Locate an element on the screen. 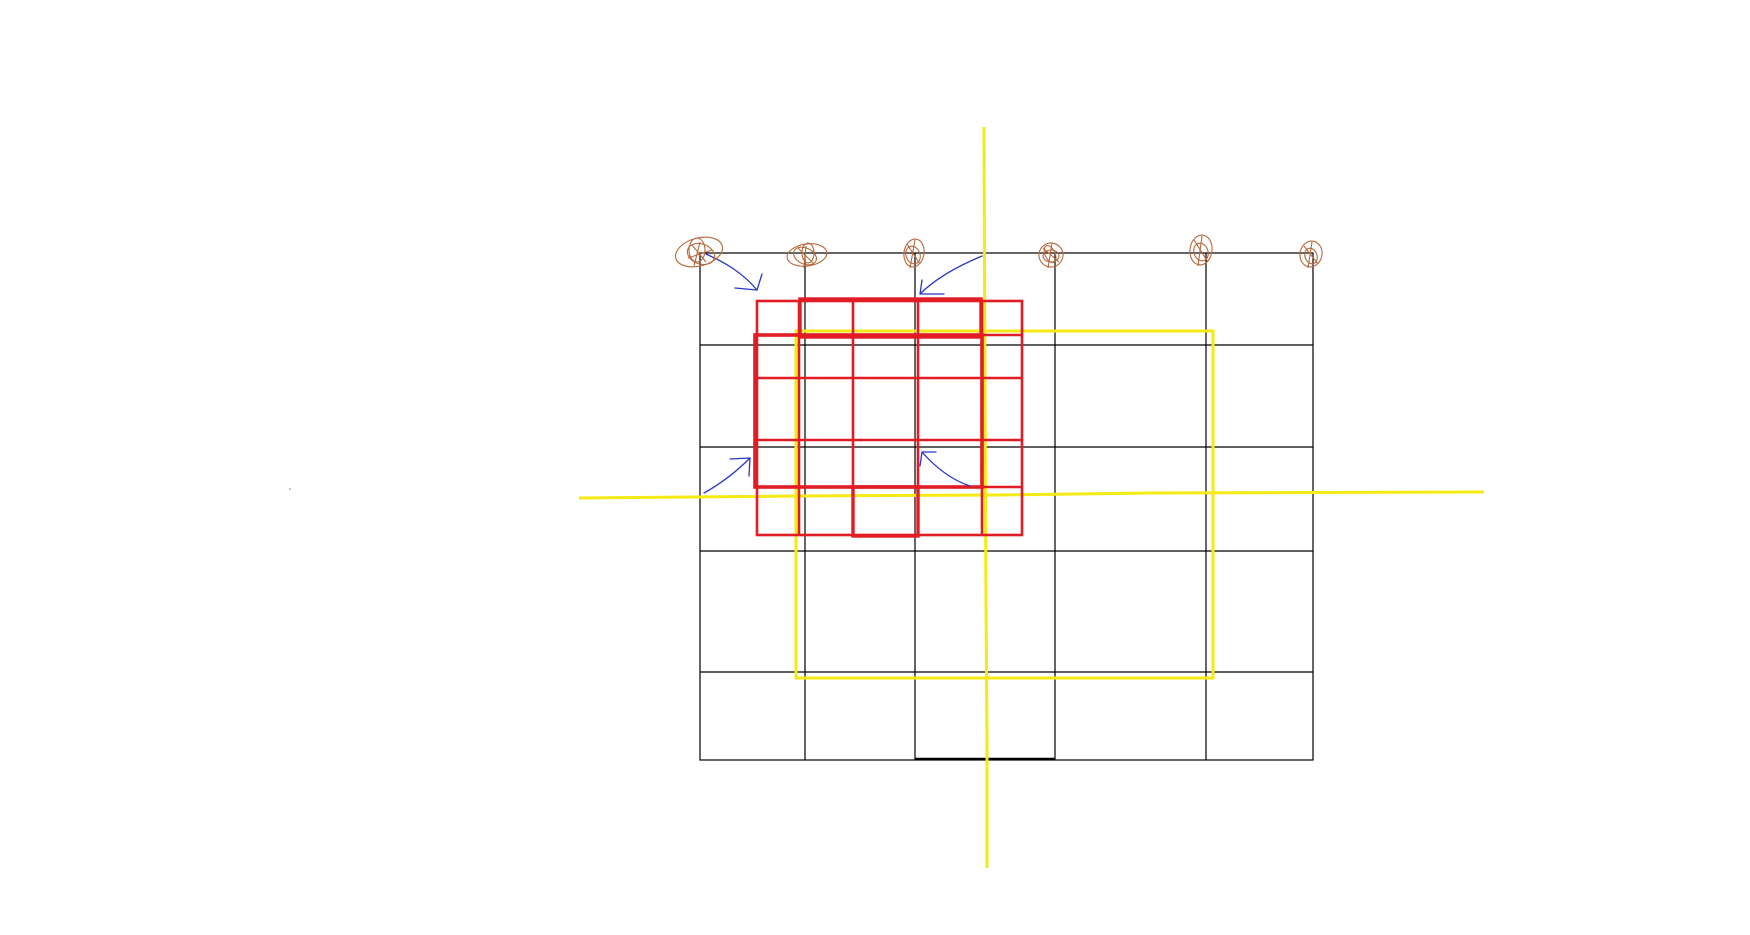  blue-arrows is located at coordinates (843, 373).